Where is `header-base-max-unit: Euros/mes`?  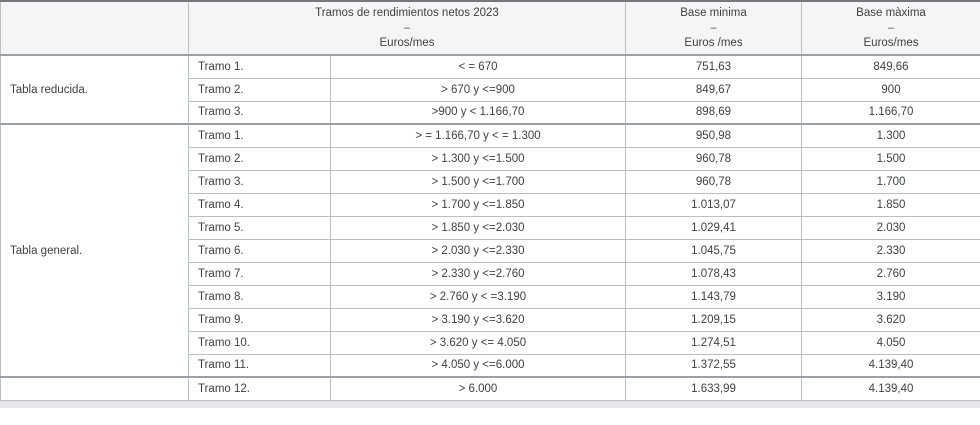 header-base-max-unit: Euros/mes is located at coordinates (891, 42).